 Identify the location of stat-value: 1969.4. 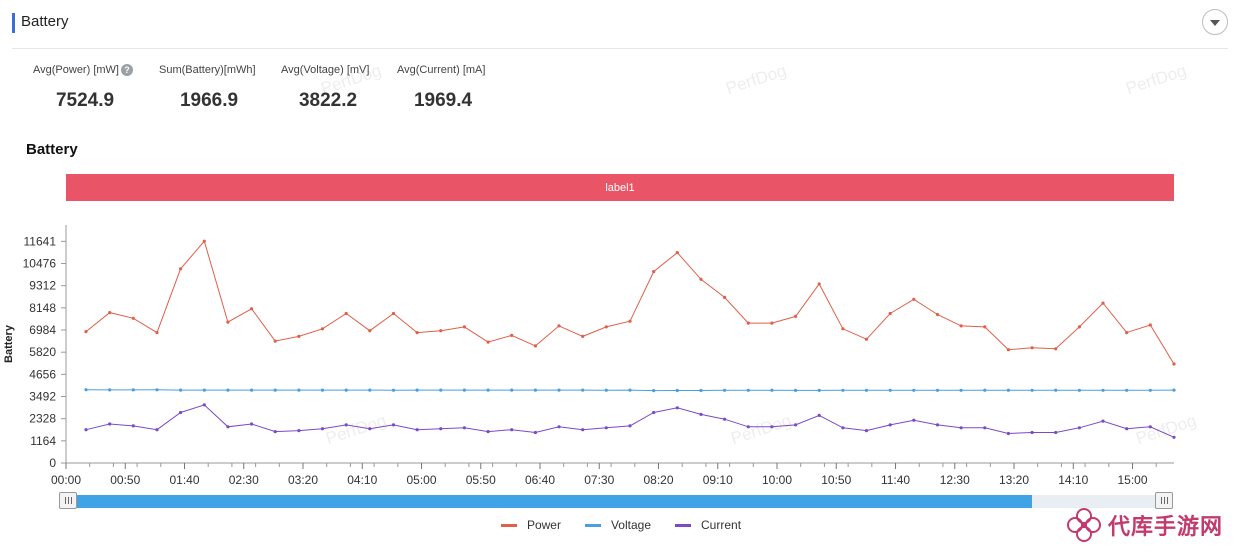
(443, 100).